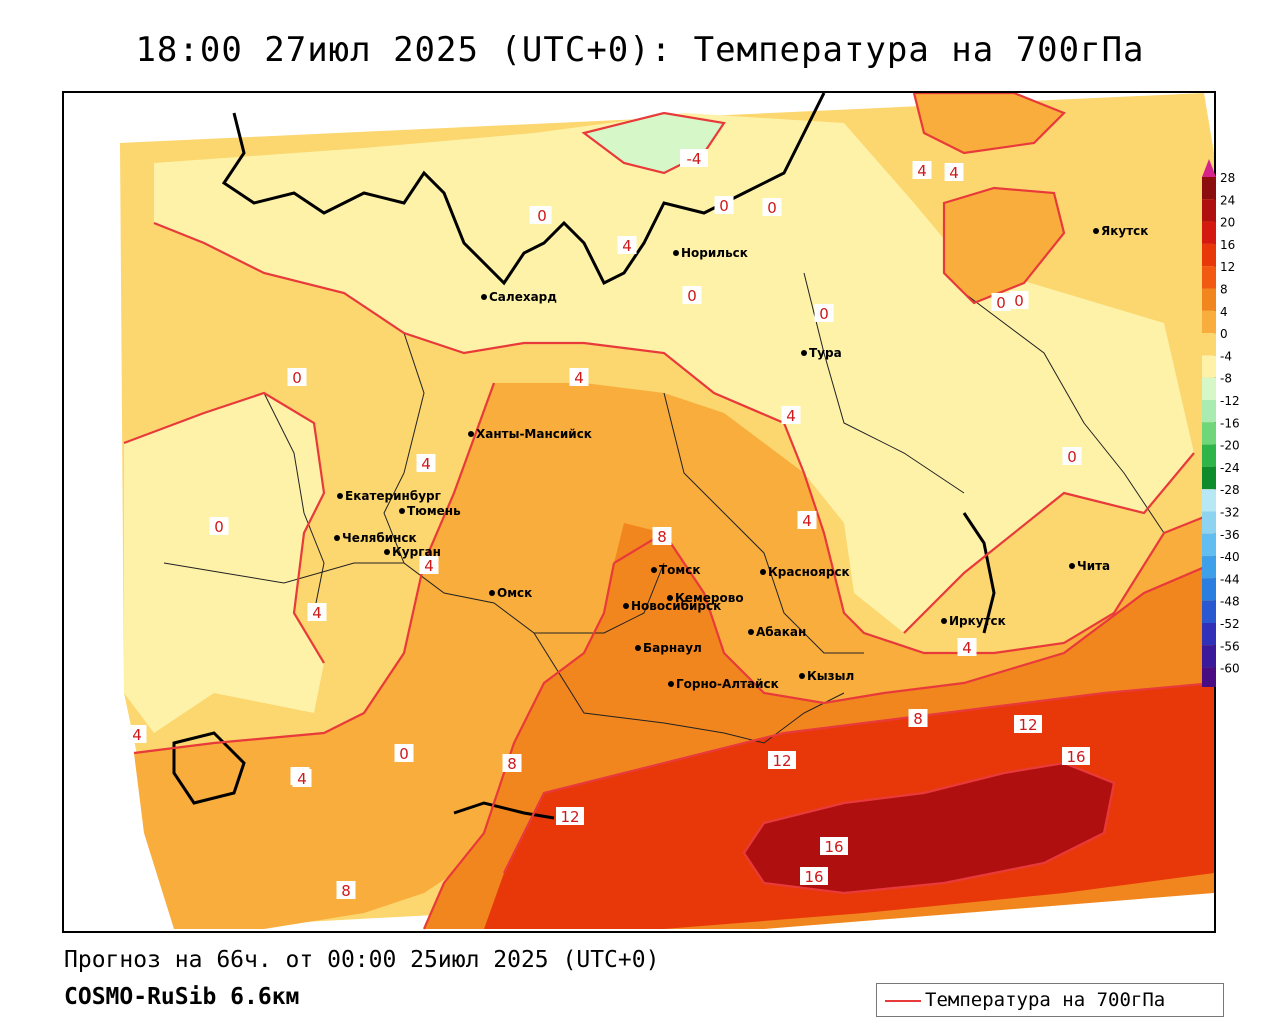  I want to click on city-label: Чита, so click(1093, 566).